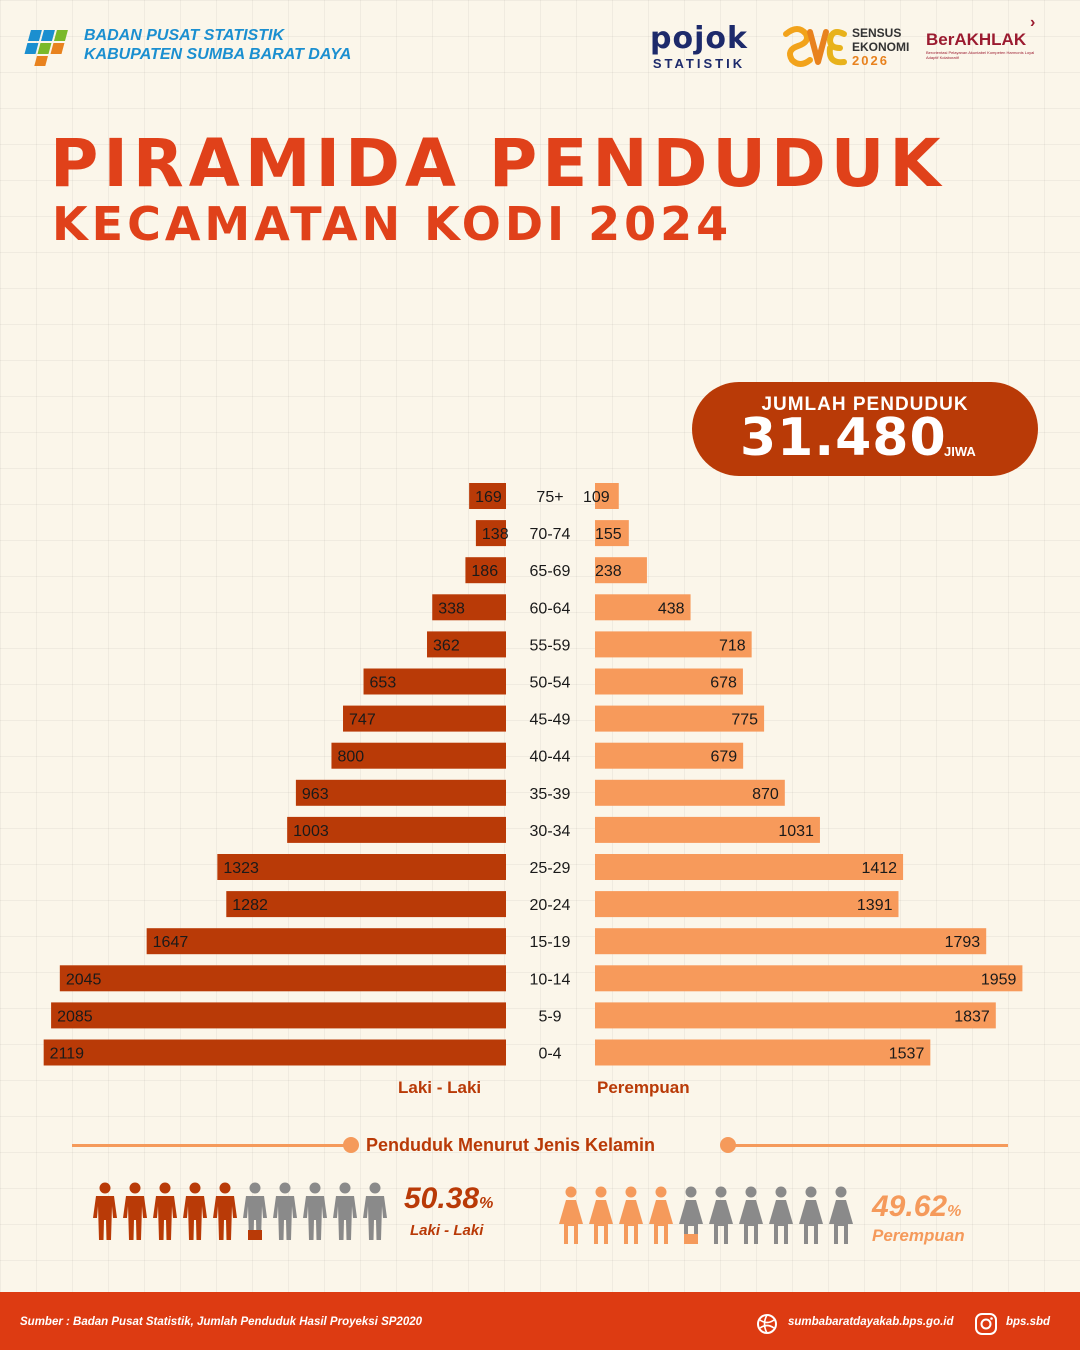 The height and width of the screenshot is (1350, 1080). Describe the element at coordinates (451, 608) in the screenshot. I see `male-value-label: 338` at that location.